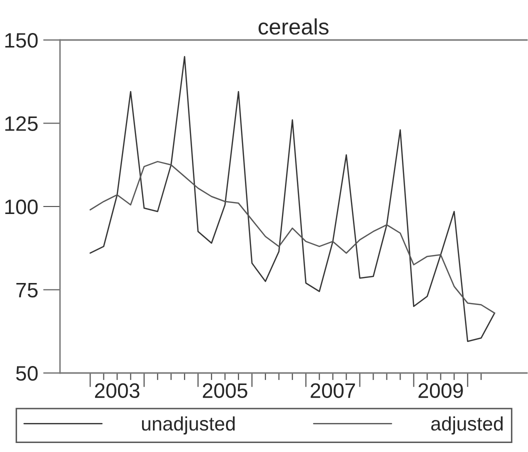 This screenshot has height=452, width=528. I want to click on y-tick-label: 150, so click(21, 40).